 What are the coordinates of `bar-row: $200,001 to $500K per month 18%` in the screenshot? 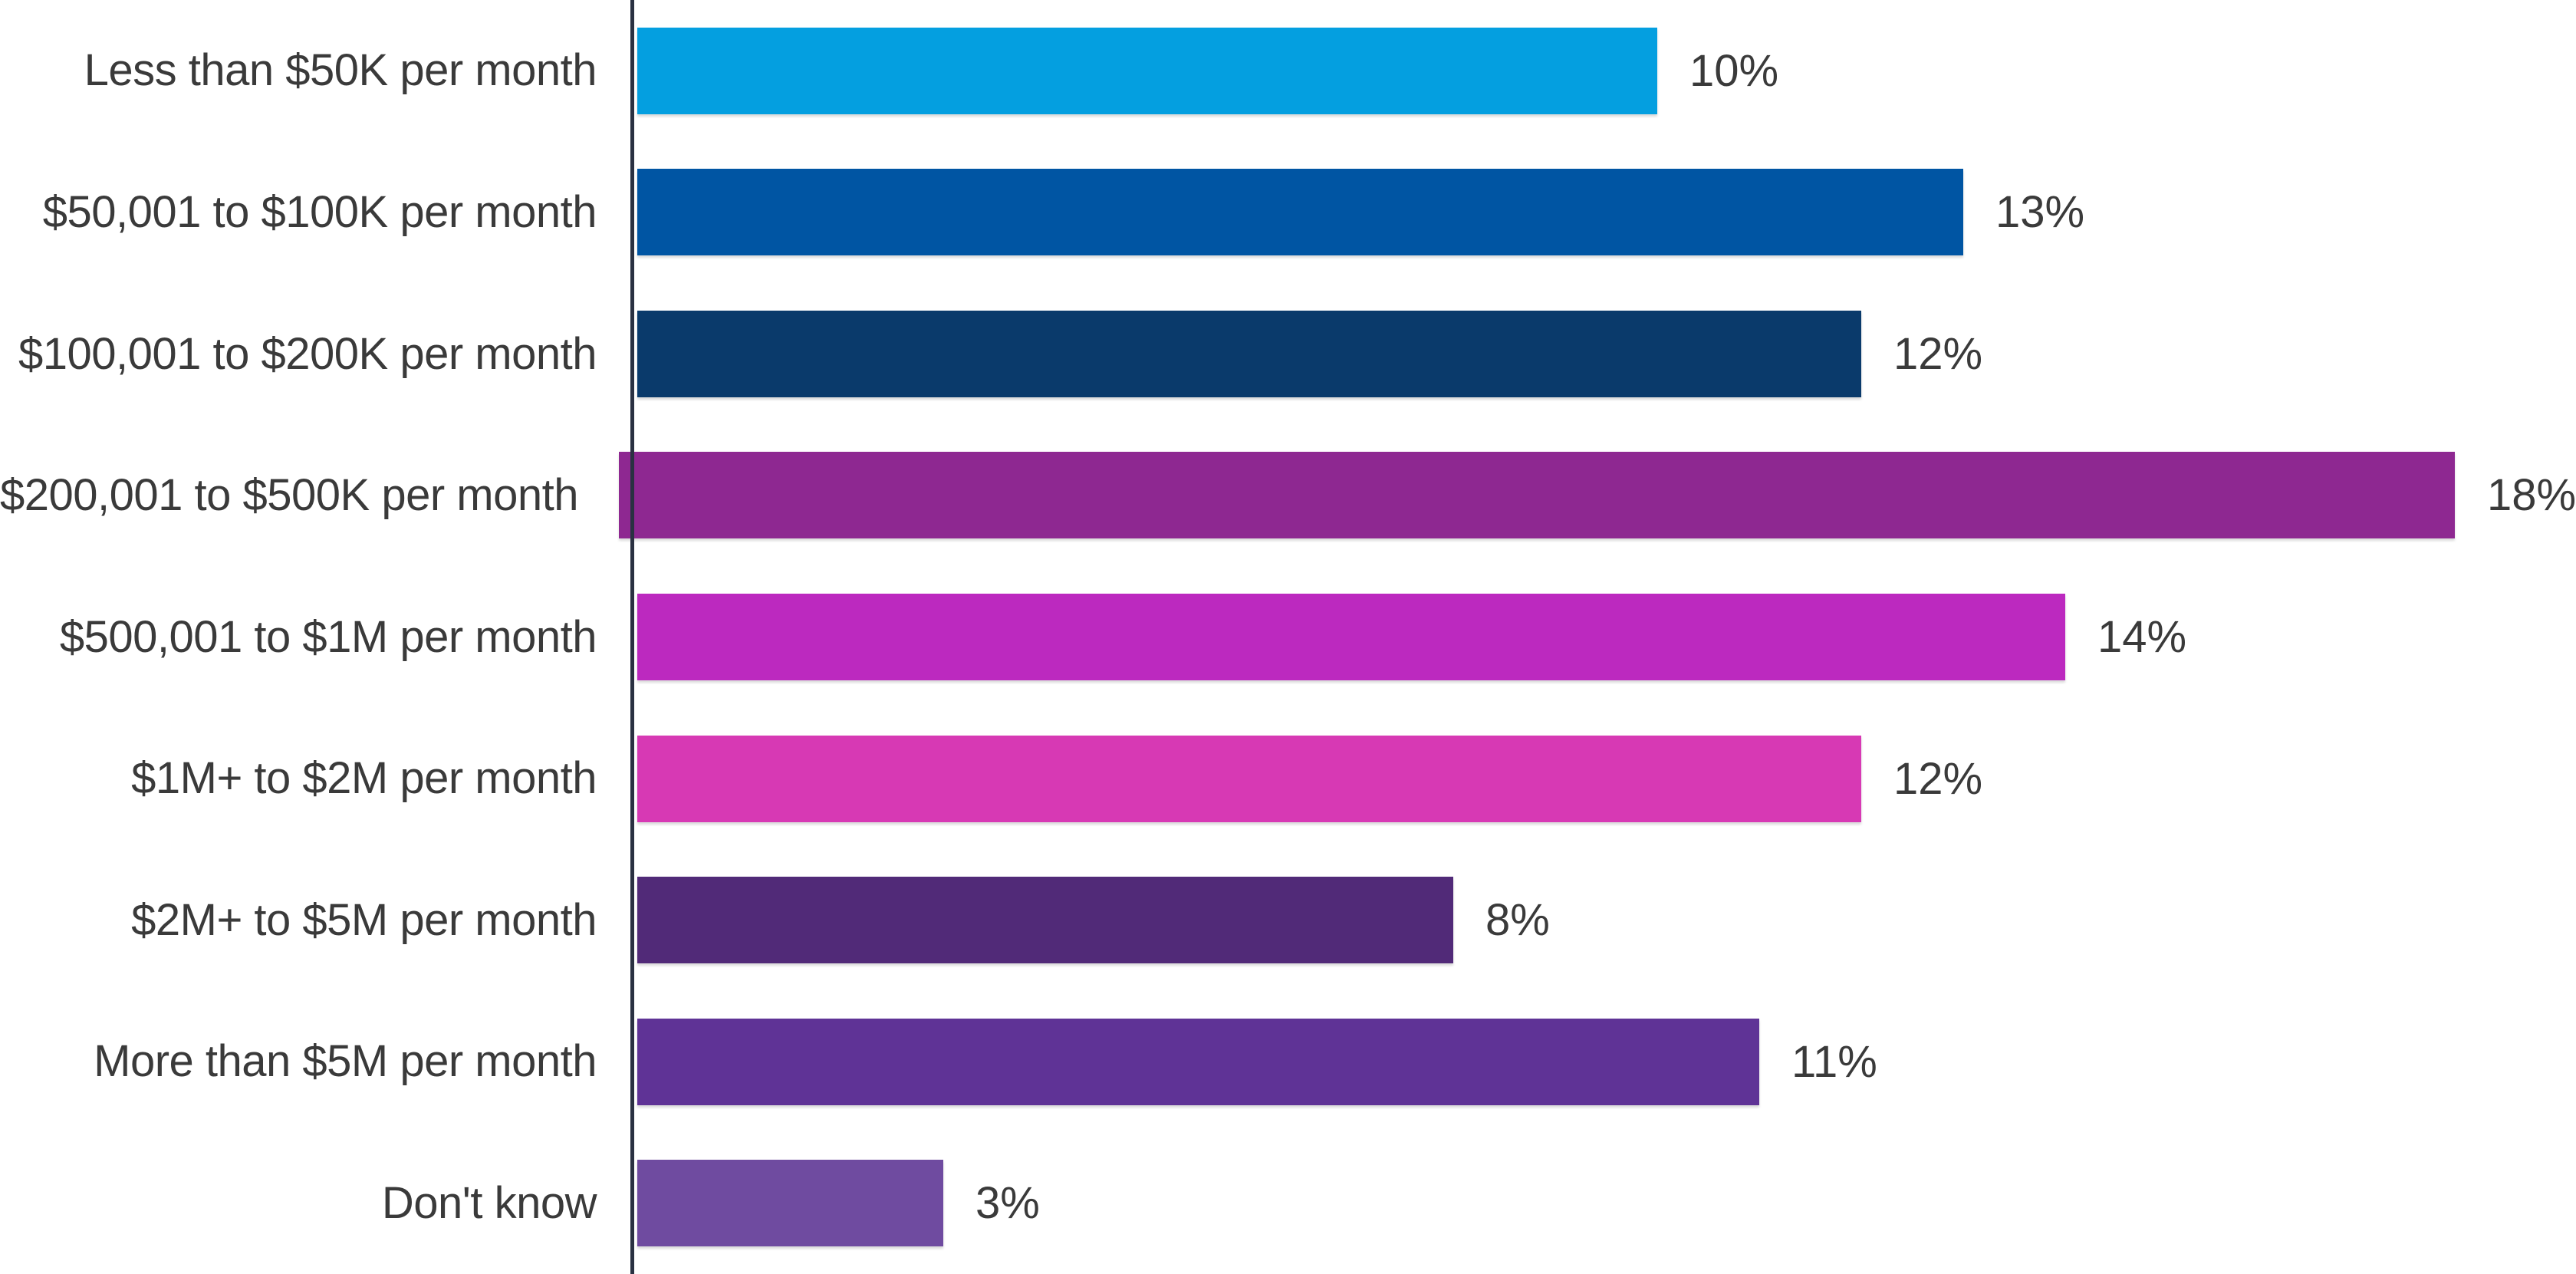 It's located at (1288, 496).